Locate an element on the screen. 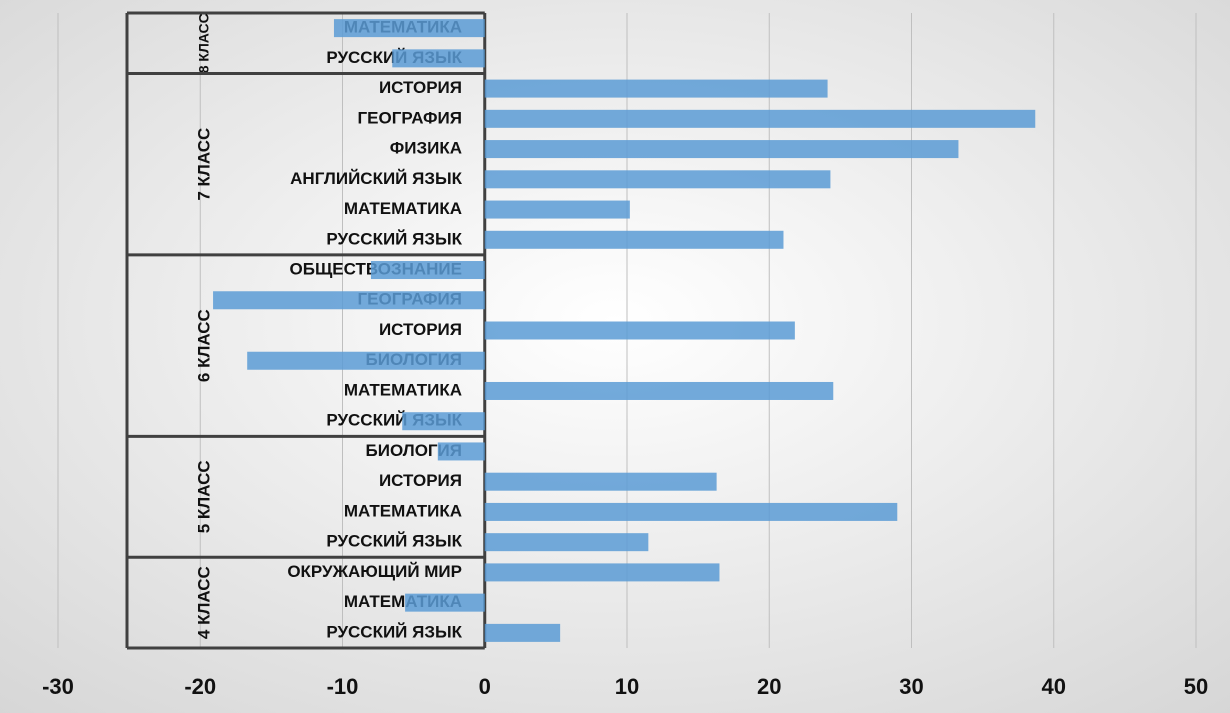 The height and width of the screenshot is (713, 1230). x-tick-label: 20 is located at coordinates (769, 686).